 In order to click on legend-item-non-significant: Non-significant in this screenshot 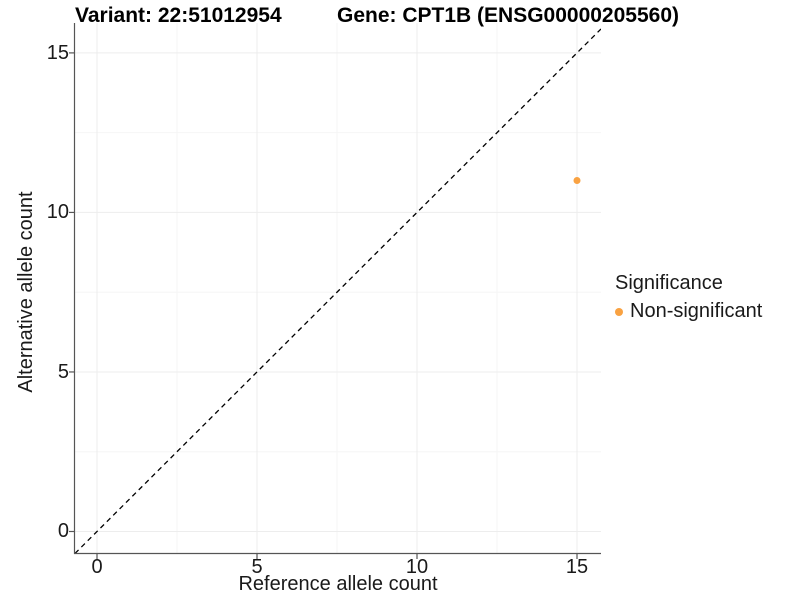, I will do `click(688, 311)`.